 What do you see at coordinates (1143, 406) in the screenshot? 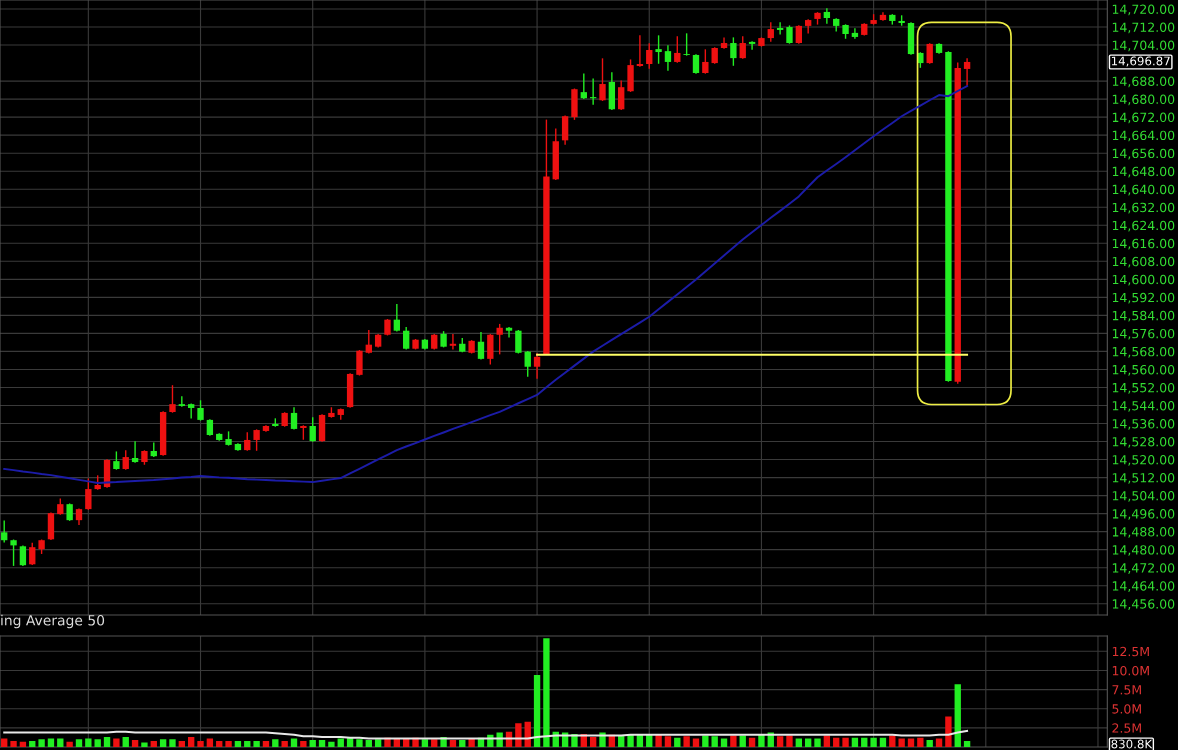
I see `y-tick-label: 14,544.00` at bounding box center [1143, 406].